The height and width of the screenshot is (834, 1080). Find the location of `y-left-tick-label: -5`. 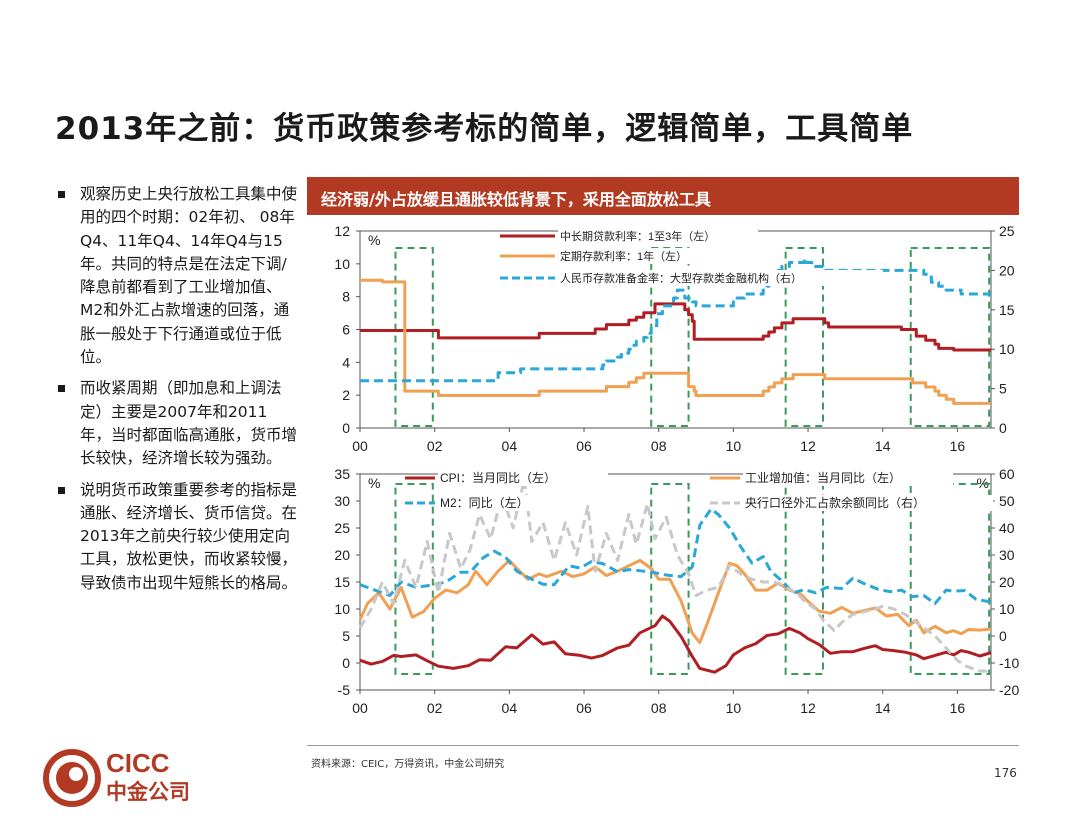

y-left-tick-label: -5 is located at coordinates (344, 690).